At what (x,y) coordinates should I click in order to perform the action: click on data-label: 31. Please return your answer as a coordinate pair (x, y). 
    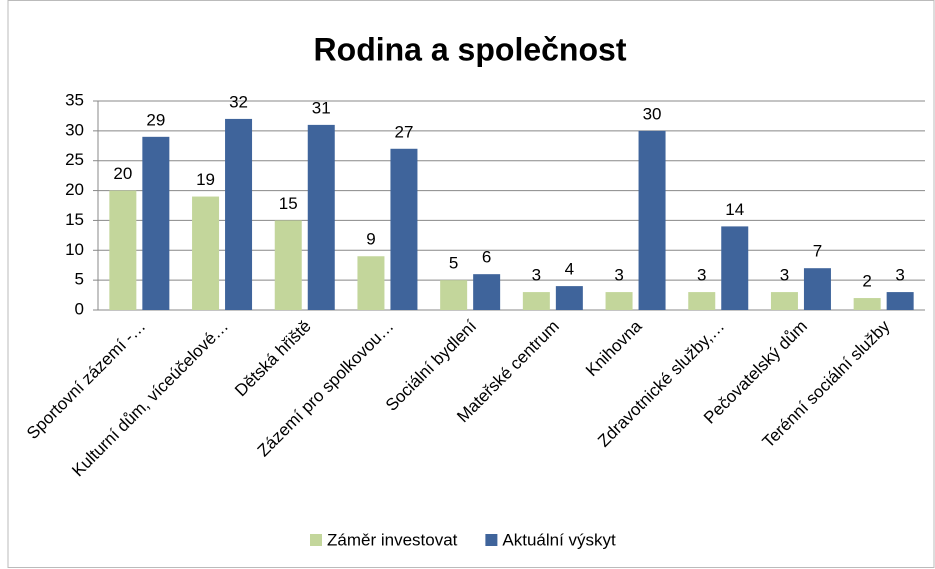
    Looking at the image, I should click on (321, 107).